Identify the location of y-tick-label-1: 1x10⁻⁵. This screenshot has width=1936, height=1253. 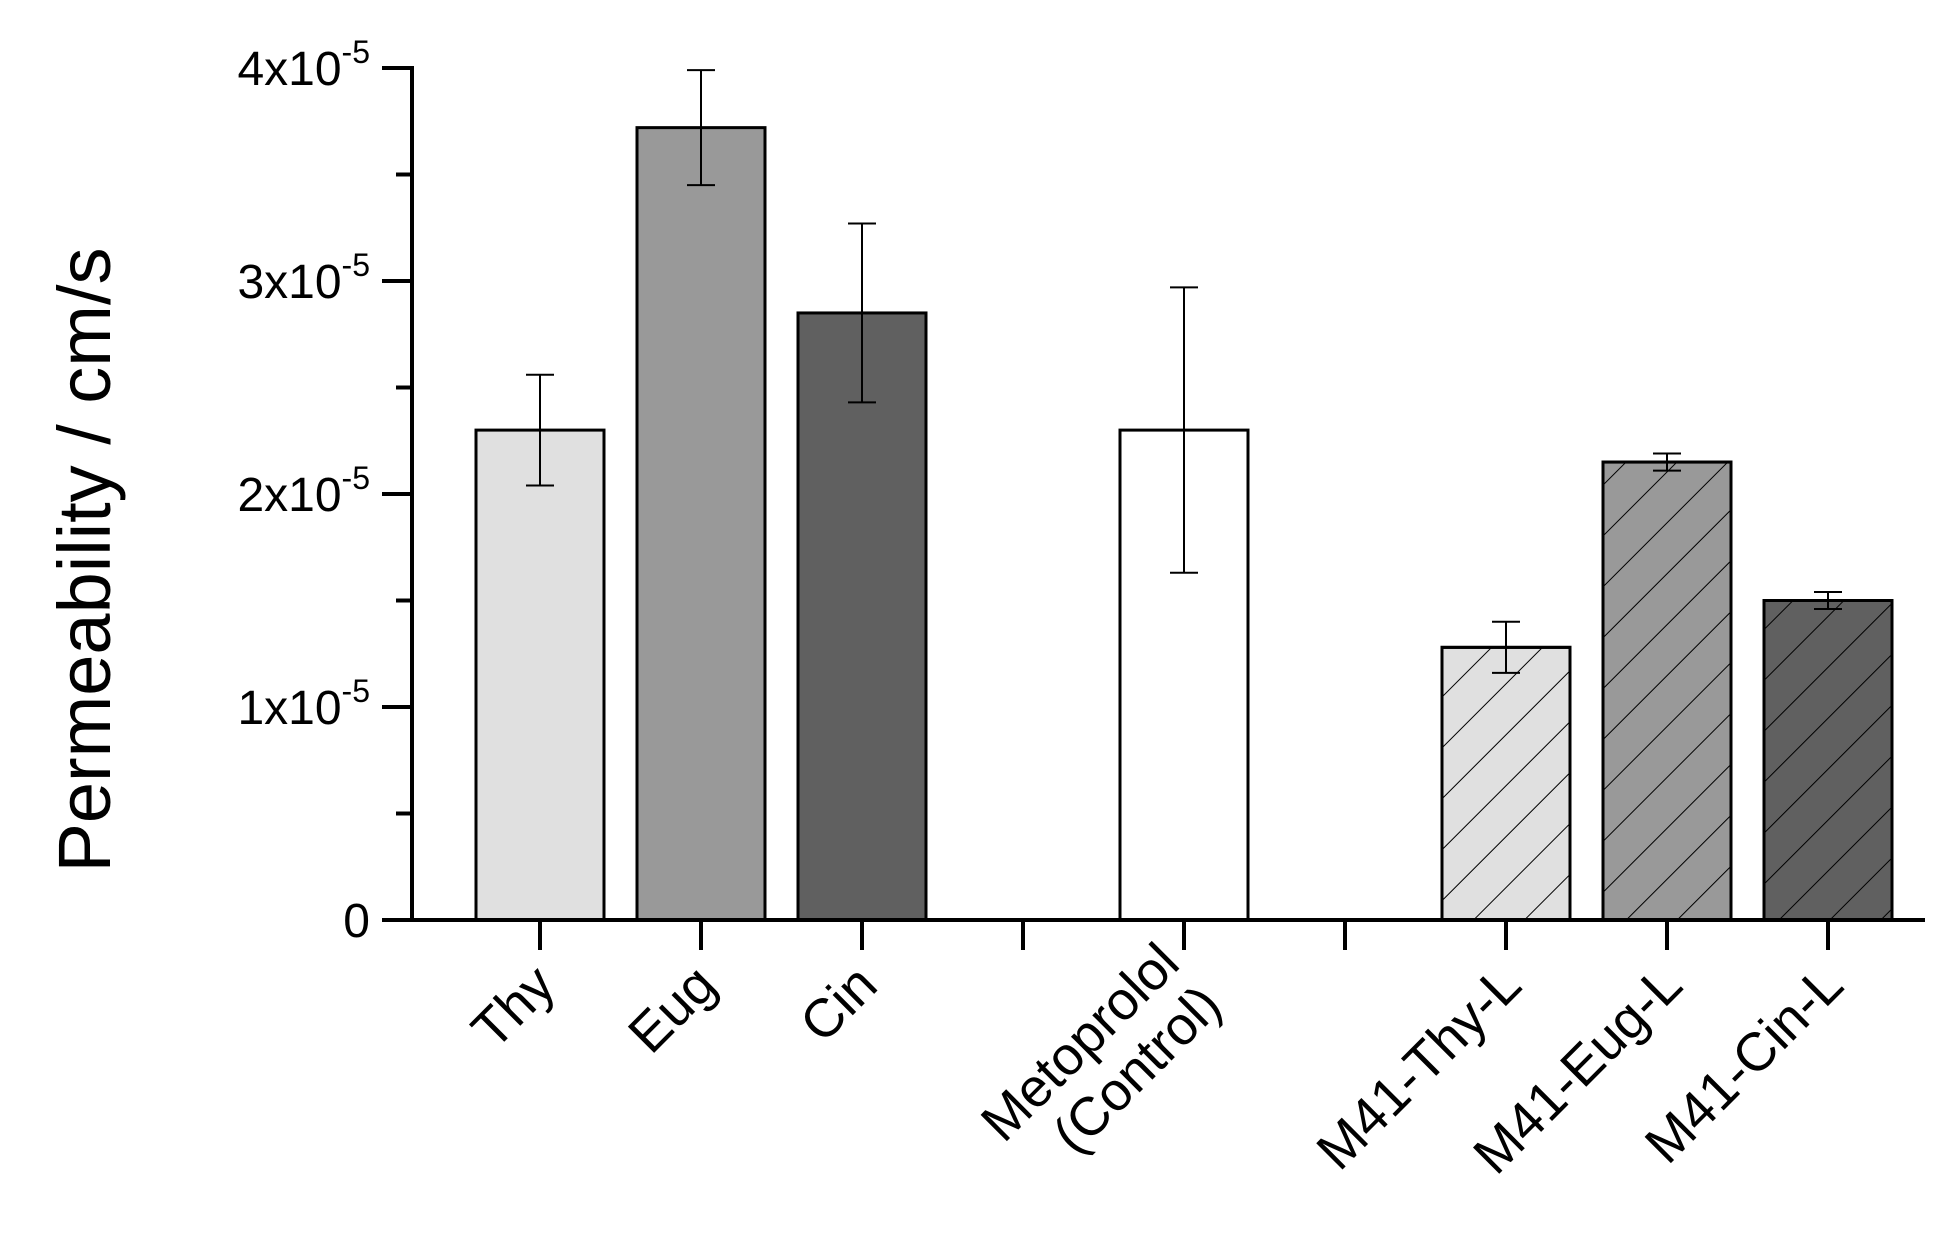
(303, 704).